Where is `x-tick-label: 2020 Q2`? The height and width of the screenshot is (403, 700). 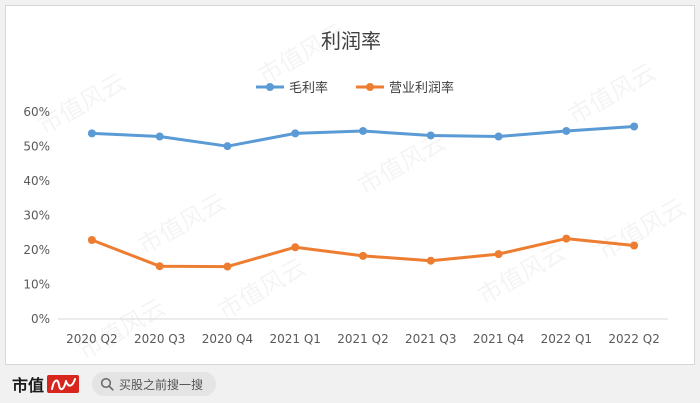
x-tick-label: 2020 Q2 is located at coordinates (91, 339).